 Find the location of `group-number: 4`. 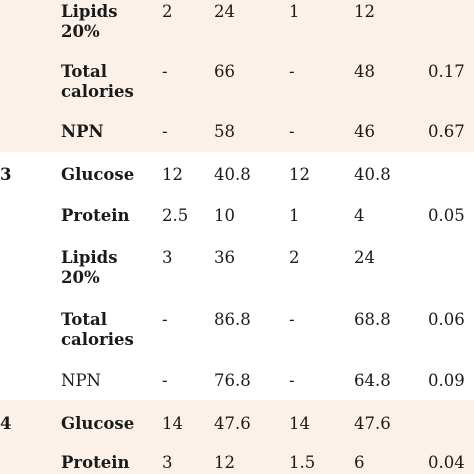

group-number: 4 is located at coordinates (6, 423).